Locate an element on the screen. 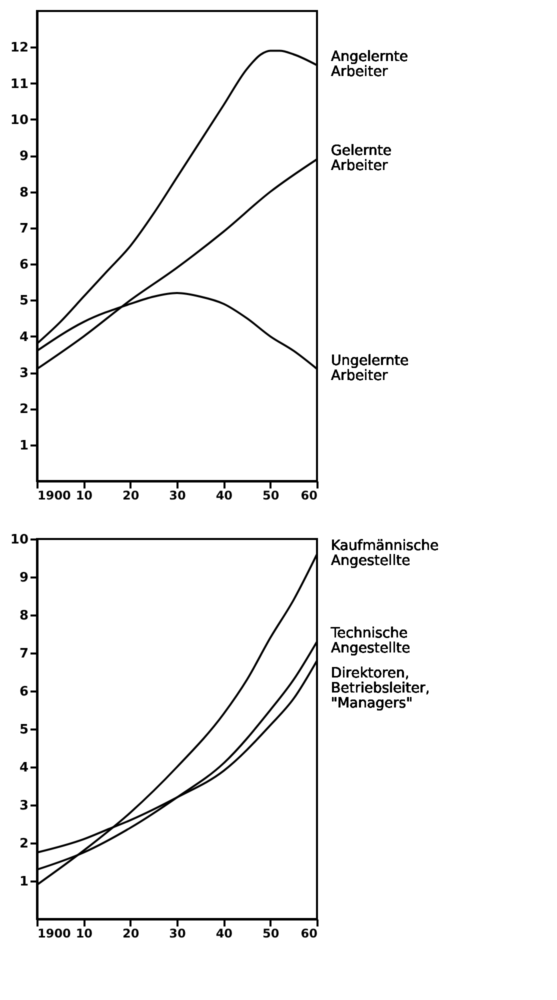 Image resolution: width=557 pixels, height=1000 pixels. y-tick-label: 11 is located at coordinates (19, 84).